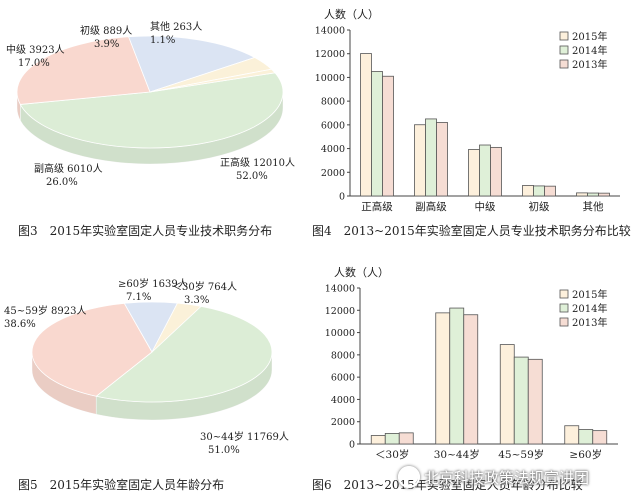 This screenshot has width=640, height=502. What do you see at coordinates (589, 36) in the screenshot?
I see `fig4-legend-label: 2015年` at bounding box center [589, 36].